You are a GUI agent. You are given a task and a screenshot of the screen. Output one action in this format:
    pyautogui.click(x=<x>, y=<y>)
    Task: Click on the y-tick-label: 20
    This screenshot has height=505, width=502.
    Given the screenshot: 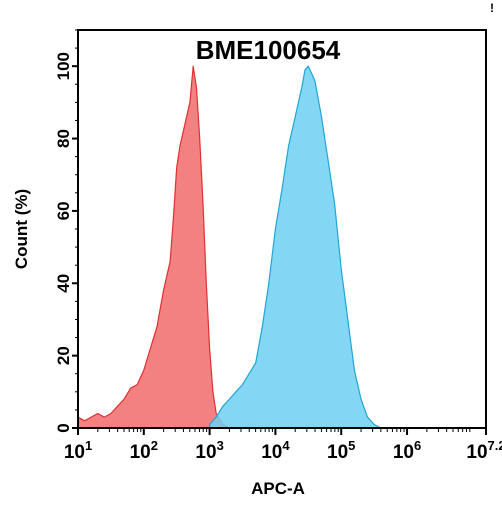 What is the action you would take?
    pyautogui.click(x=63, y=355)
    